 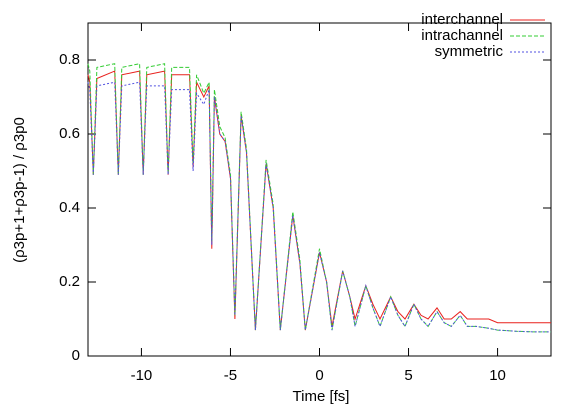 I want to click on x-tick-label: 10, so click(x=497, y=375).